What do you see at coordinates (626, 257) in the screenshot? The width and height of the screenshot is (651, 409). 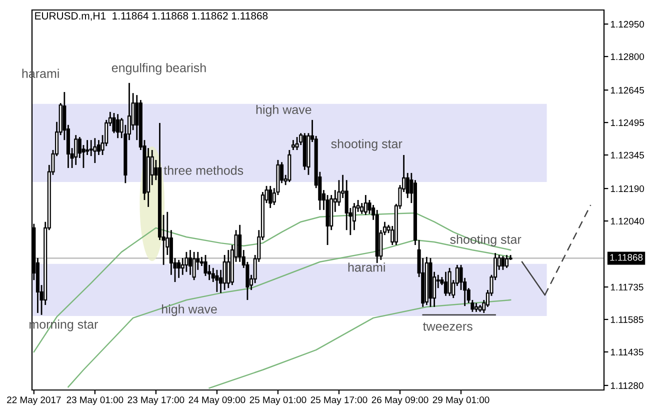 I see `ref-line-label: 1.11868` at bounding box center [626, 257].